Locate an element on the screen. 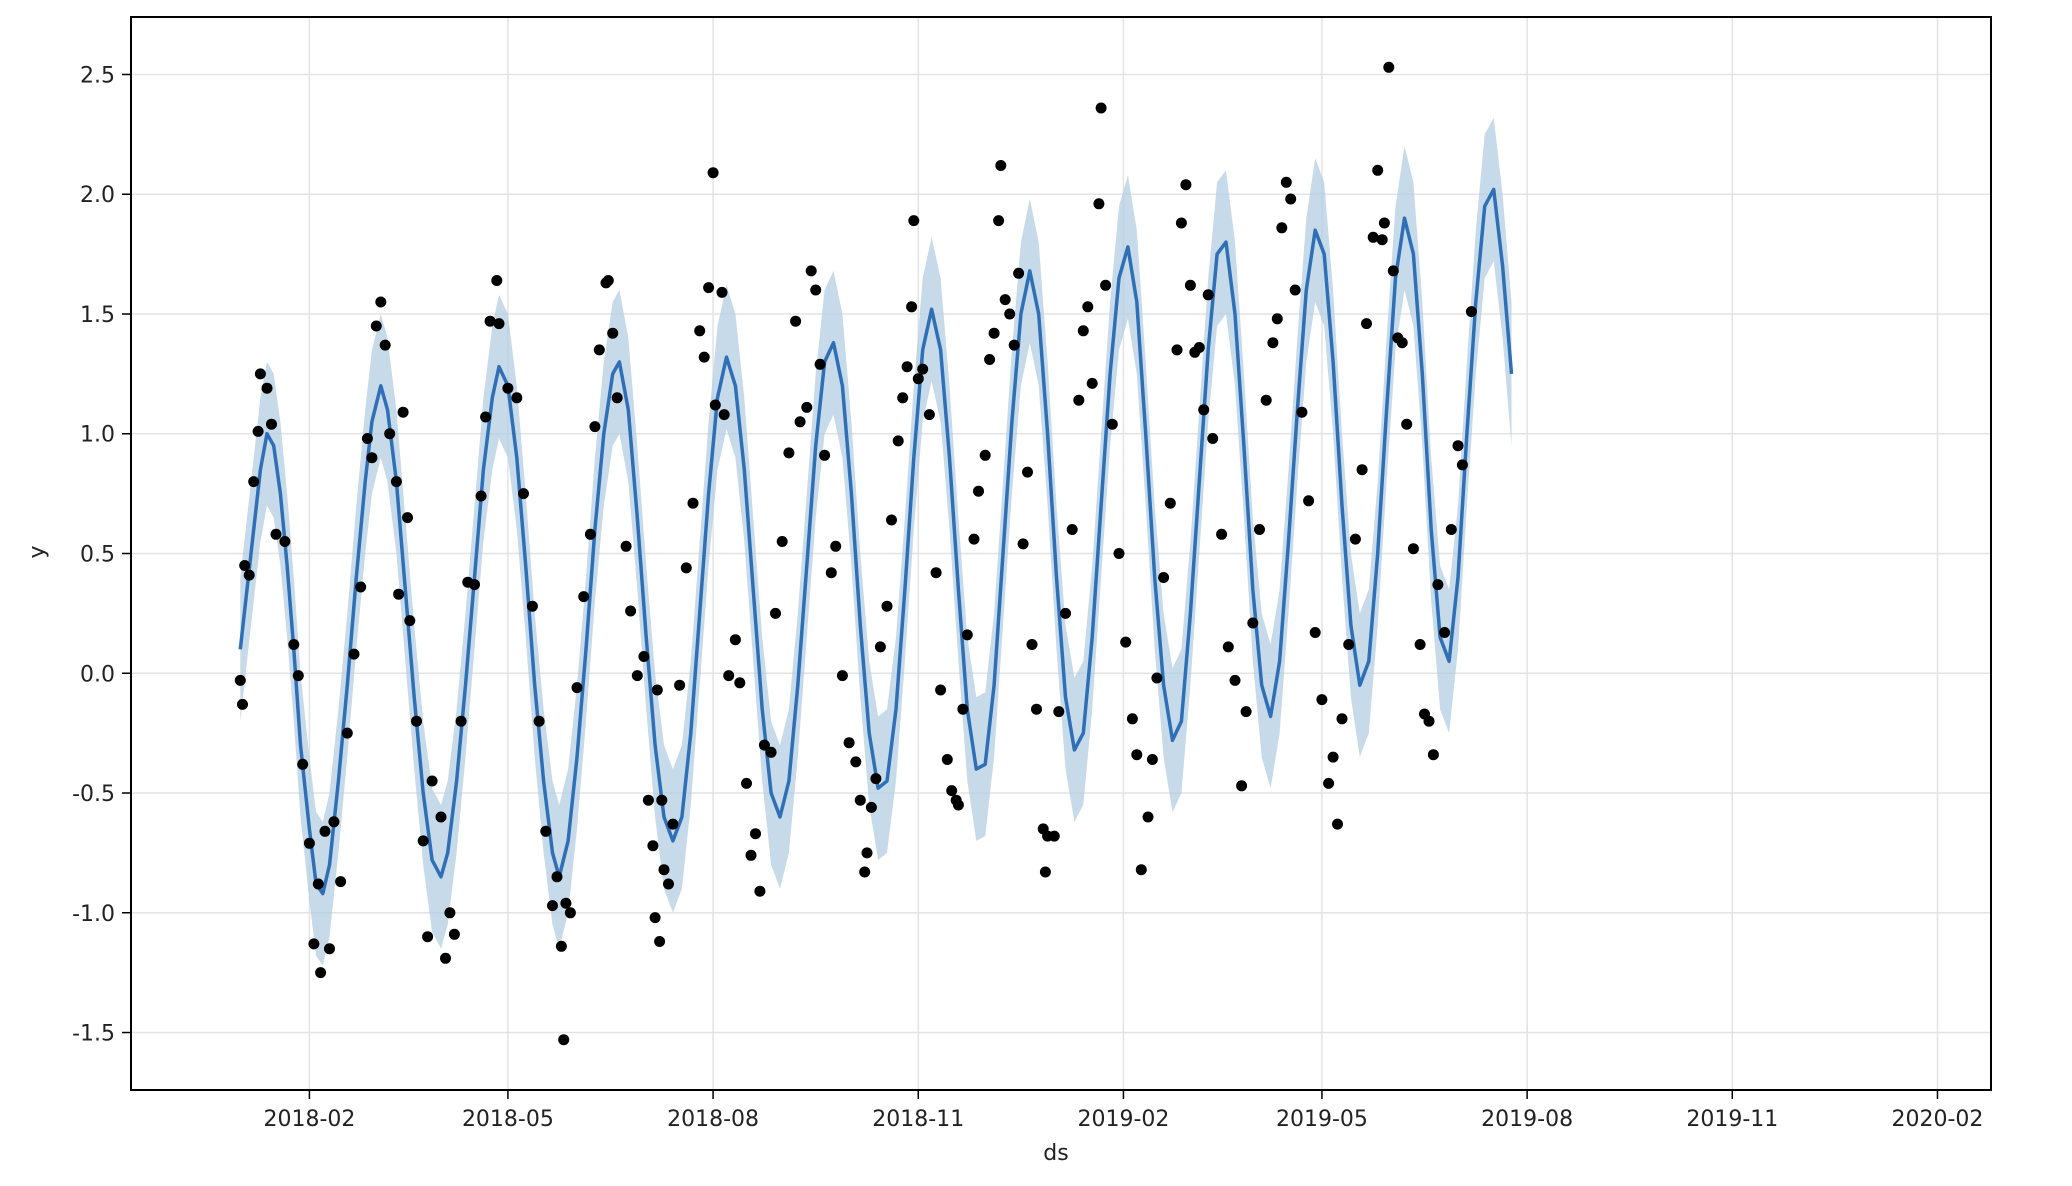  y-tick-label: -0.5 is located at coordinates (93, 794).